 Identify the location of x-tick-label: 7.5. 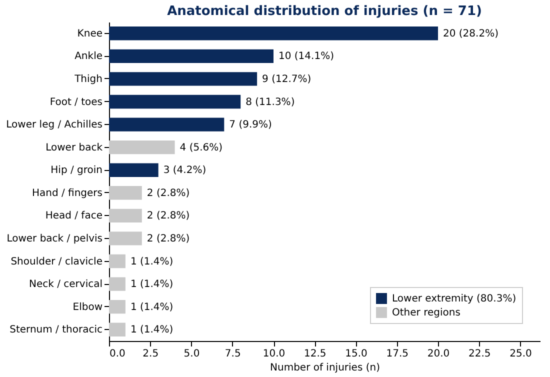
(232, 354).